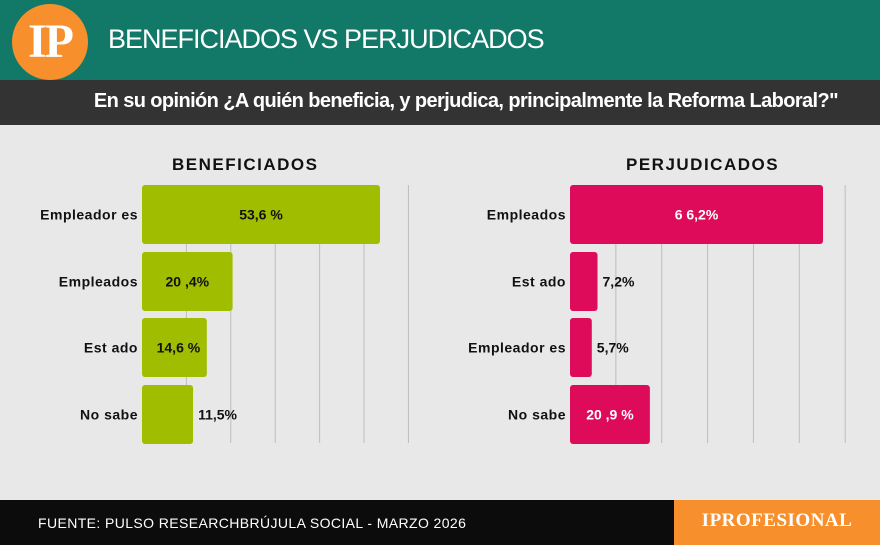  I want to click on perjudicados-value-label: 20 ,9 %, so click(610, 415).